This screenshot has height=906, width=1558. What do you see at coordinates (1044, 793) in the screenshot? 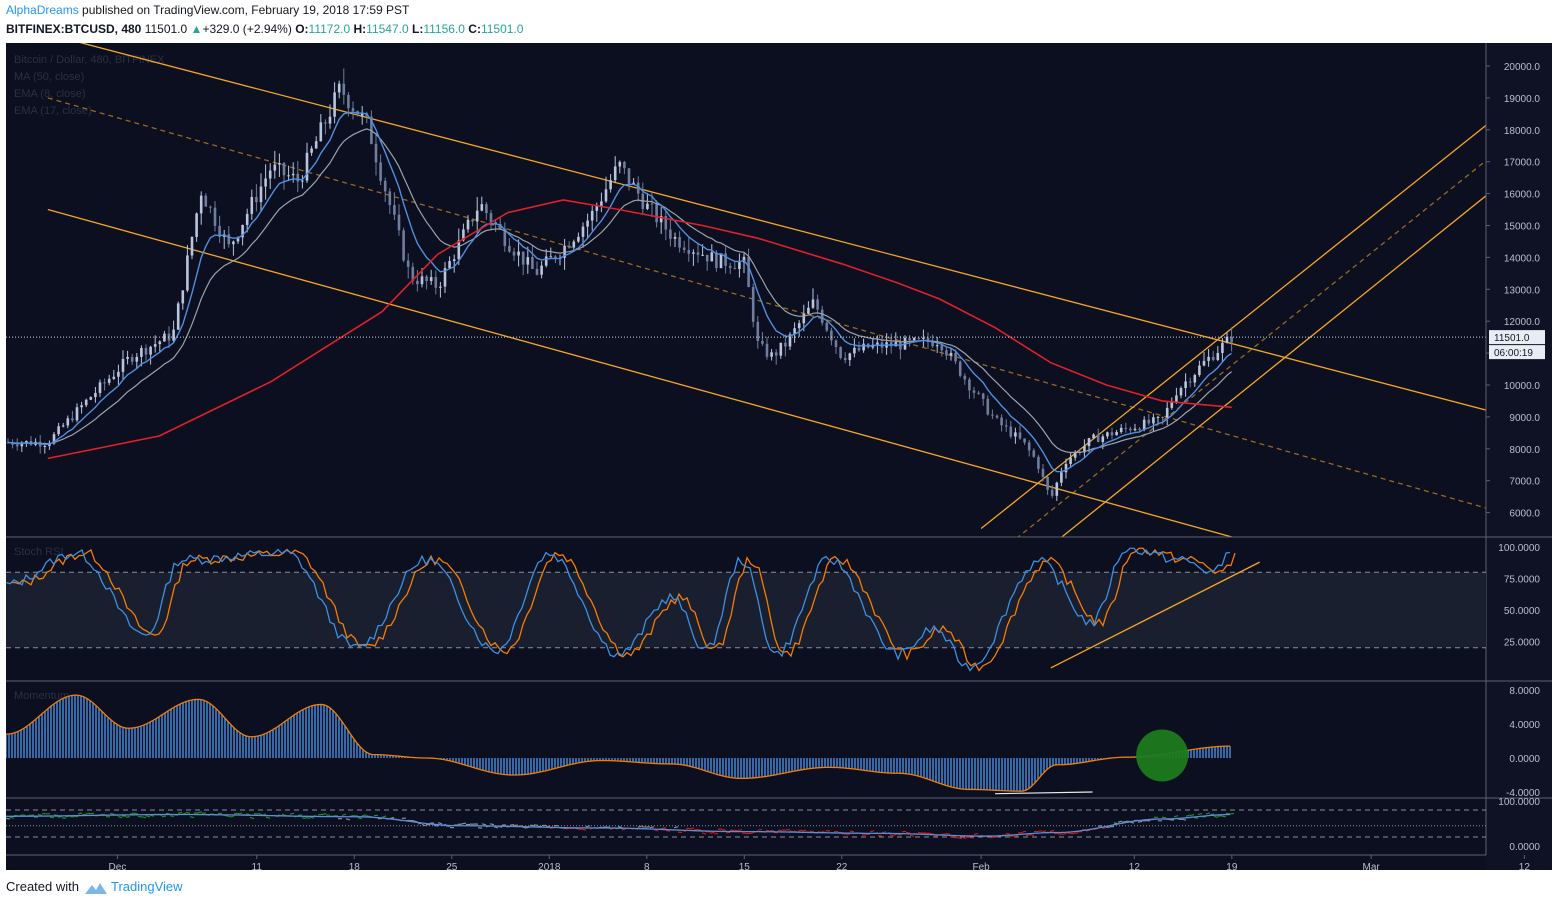
I see `momentum-divergence-line` at bounding box center [1044, 793].